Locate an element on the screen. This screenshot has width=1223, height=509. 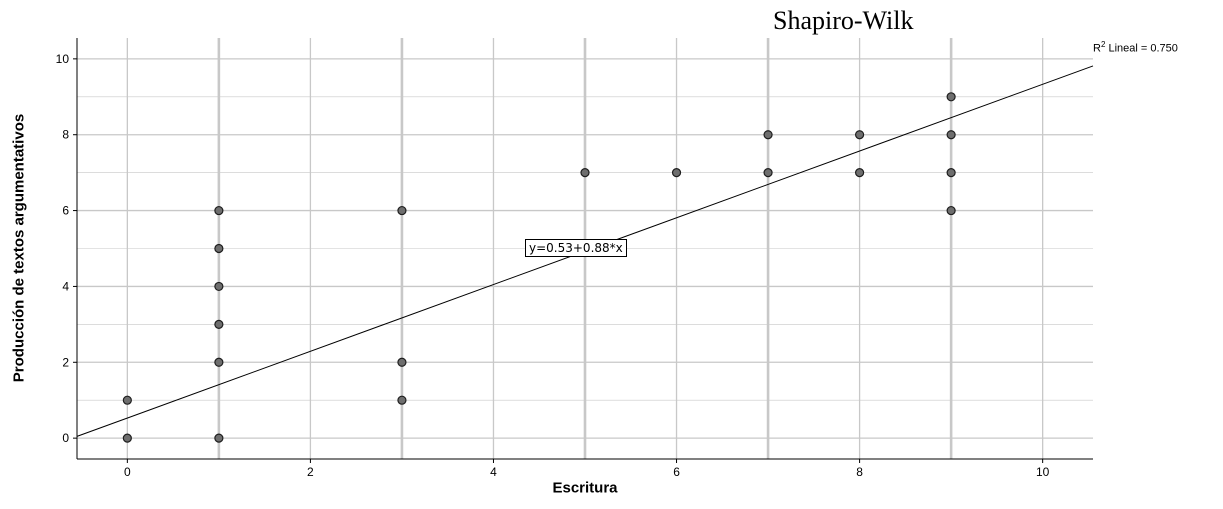
x-tick-label: 2 is located at coordinates (310, 472).